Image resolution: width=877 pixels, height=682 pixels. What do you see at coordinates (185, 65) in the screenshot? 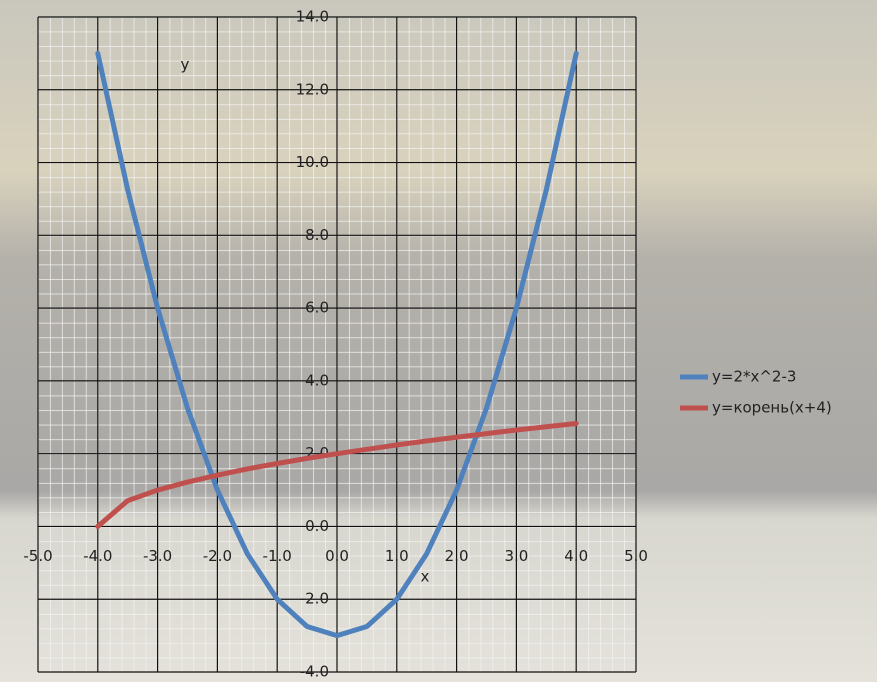
I see `y-axis-label: y` at bounding box center [185, 65].